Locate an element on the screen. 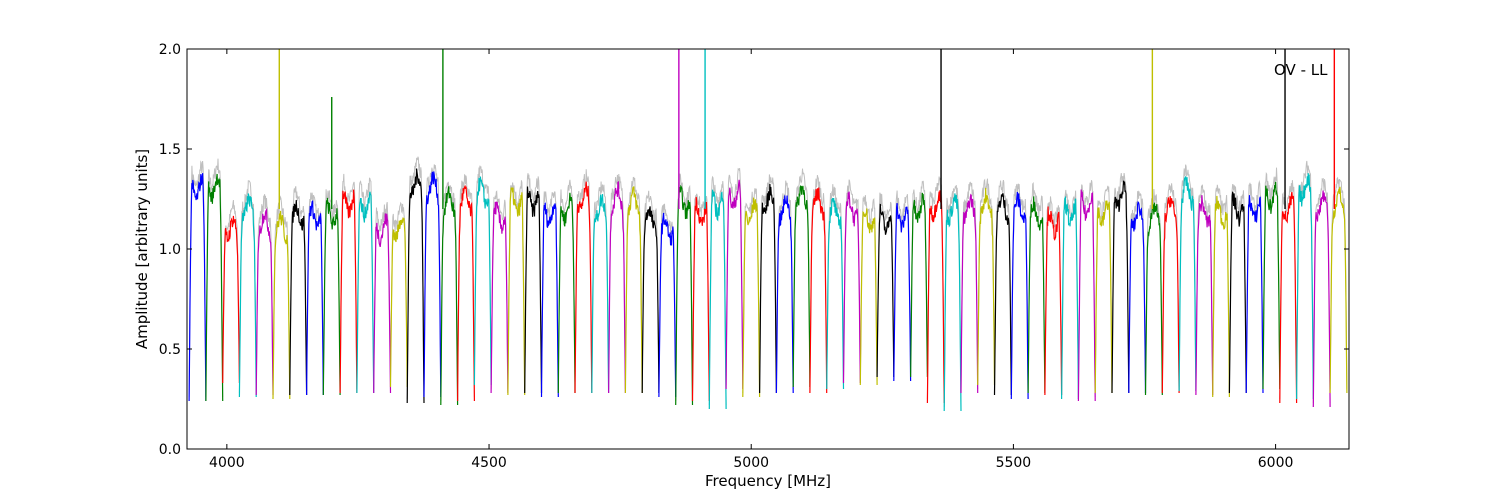  y-tick-label: 1.5 is located at coordinates (170, 150).